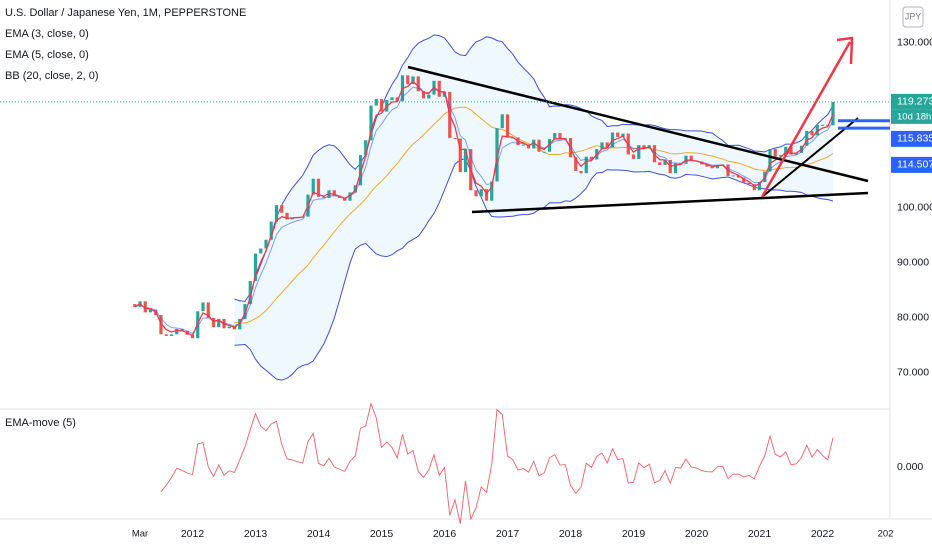  Describe the element at coordinates (382, 534) in the screenshot. I see `x-tick-label: 2015` at that location.